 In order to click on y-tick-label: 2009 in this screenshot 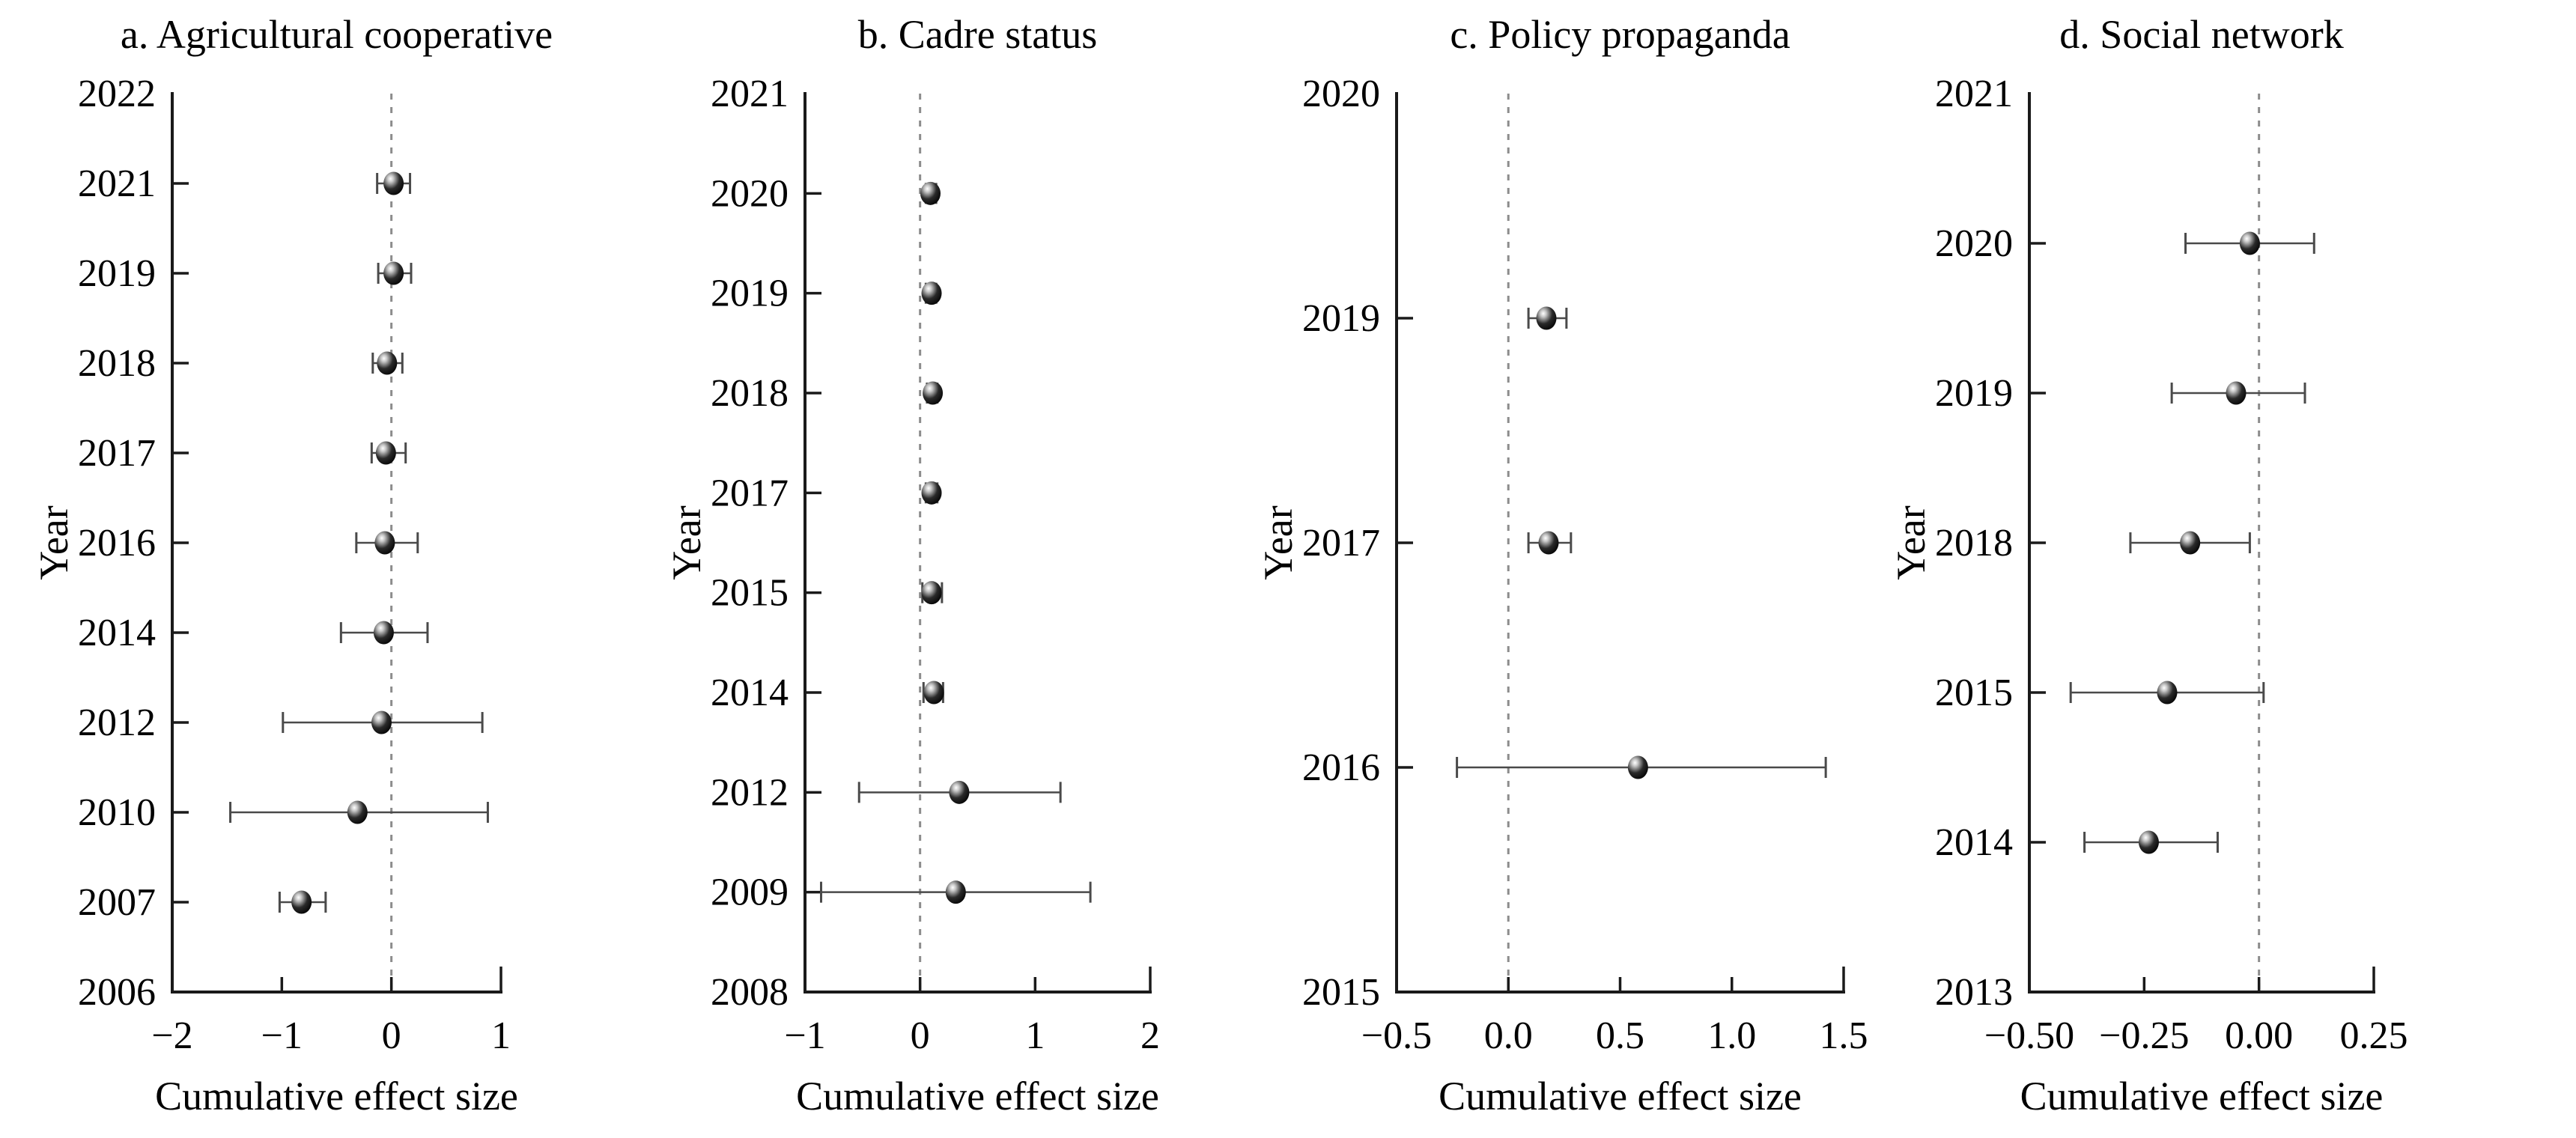, I will do `click(750, 892)`.